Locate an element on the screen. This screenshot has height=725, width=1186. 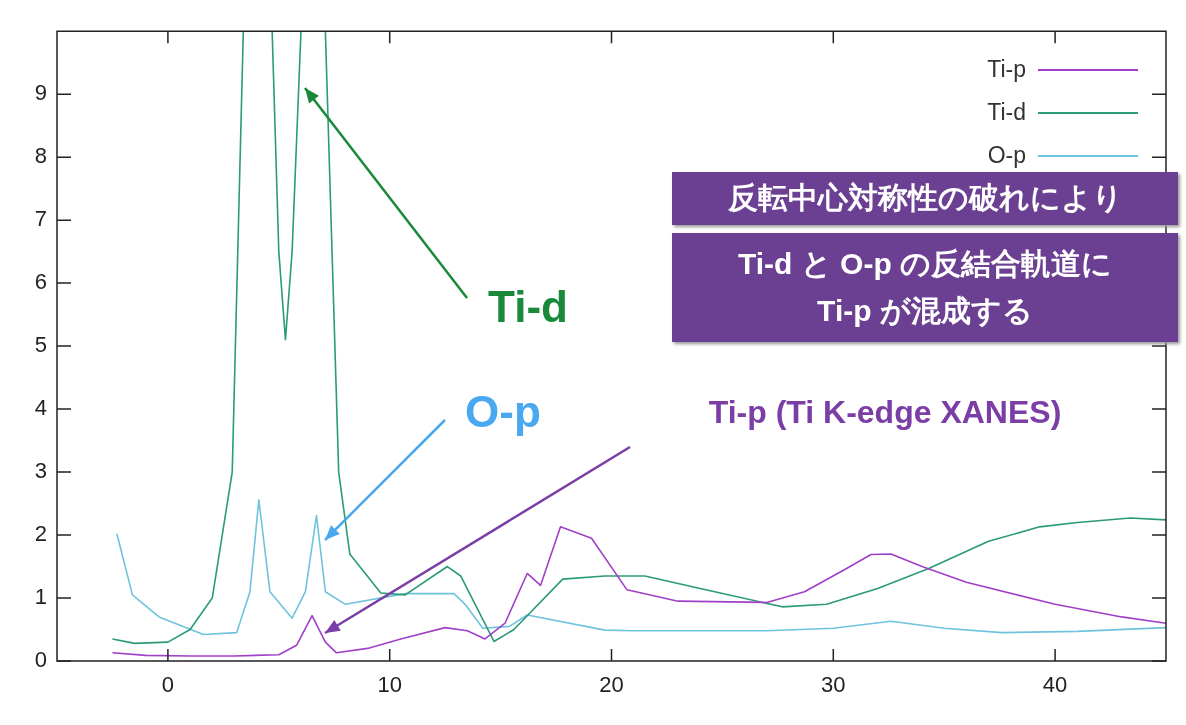
x-tick-label: 20 is located at coordinates (611, 685).